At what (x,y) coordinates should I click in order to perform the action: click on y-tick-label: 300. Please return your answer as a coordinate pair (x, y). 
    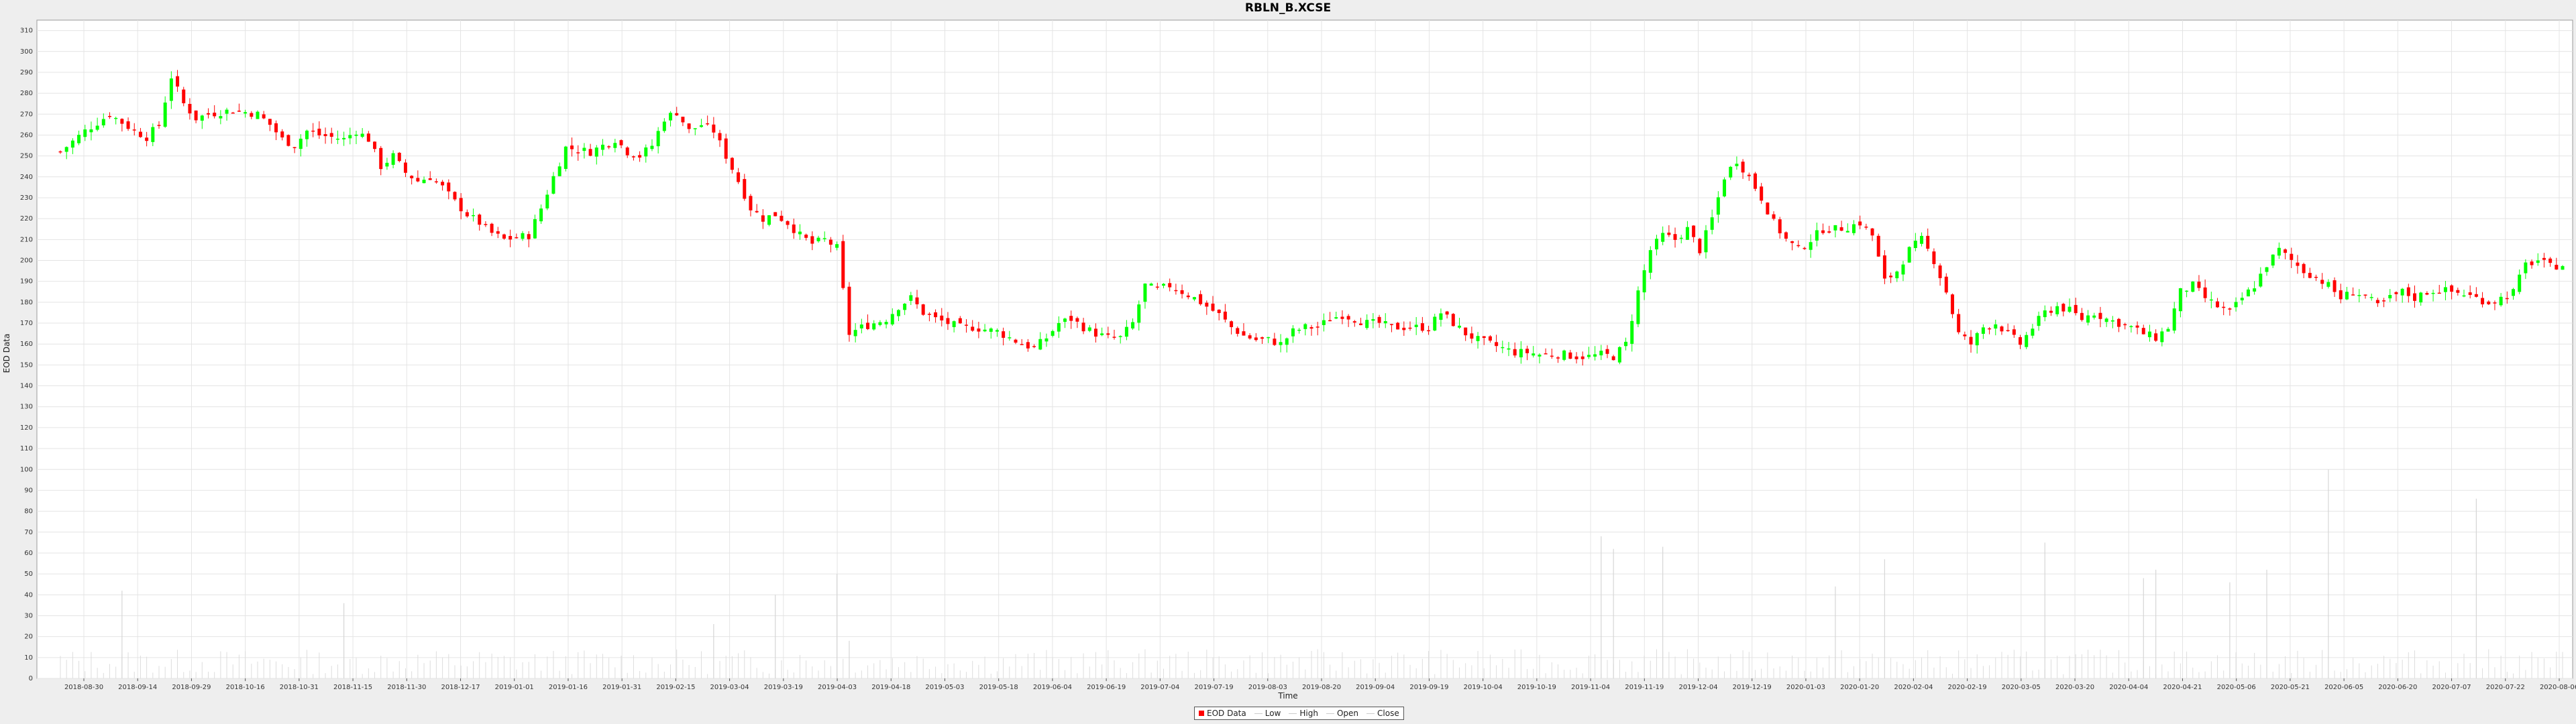
    Looking at the image, I should click on (26, 52).